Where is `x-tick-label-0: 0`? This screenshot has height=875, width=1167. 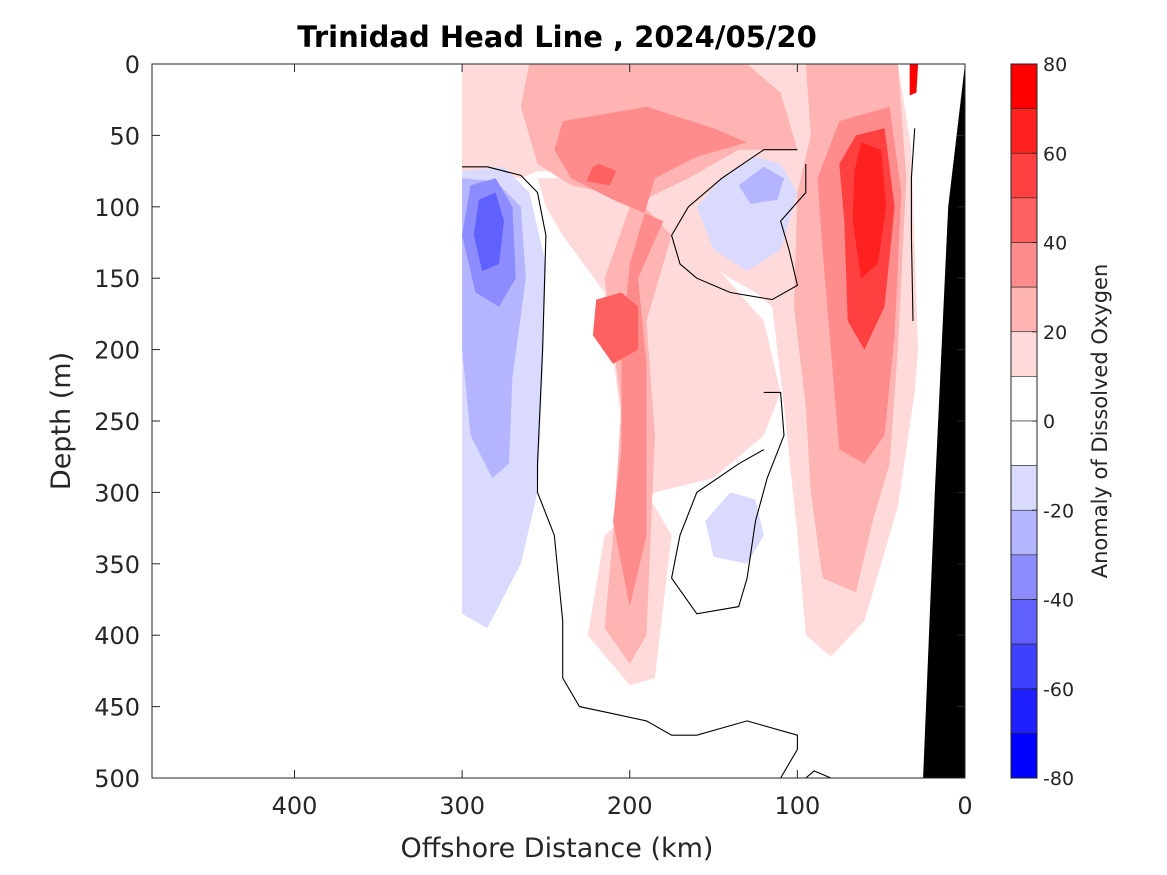 x-tick-label-0: 0 is located at coordinates (964, 806).